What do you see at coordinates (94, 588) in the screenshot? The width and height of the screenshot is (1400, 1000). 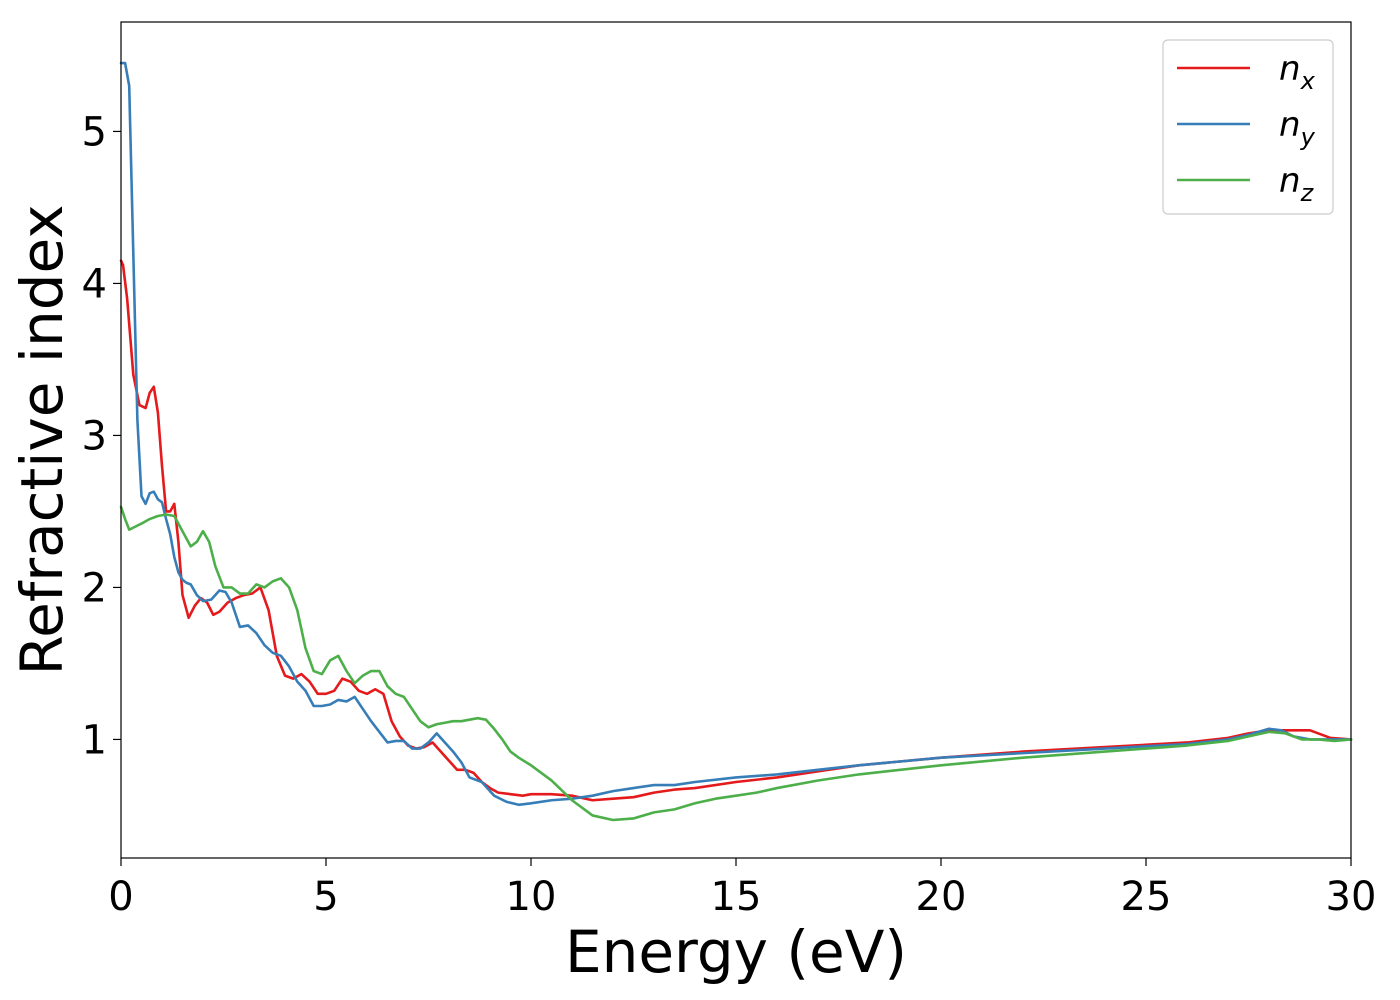 I see `y-tick-label: 2` at bounding box center [94, 588].